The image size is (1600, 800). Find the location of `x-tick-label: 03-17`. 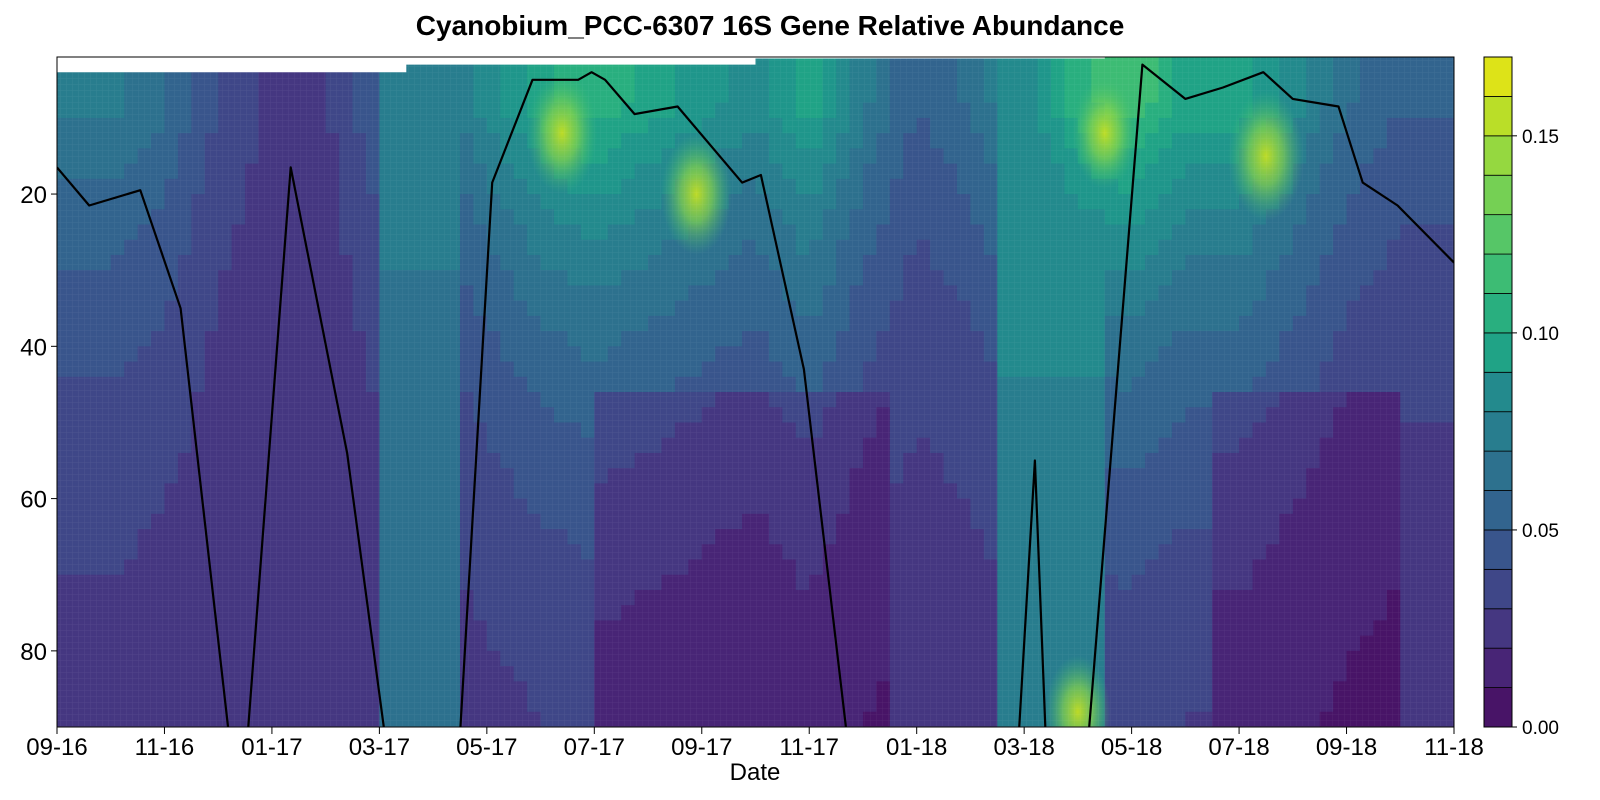

x-tick-label: 03-17 is located at coordinates (379, 747).